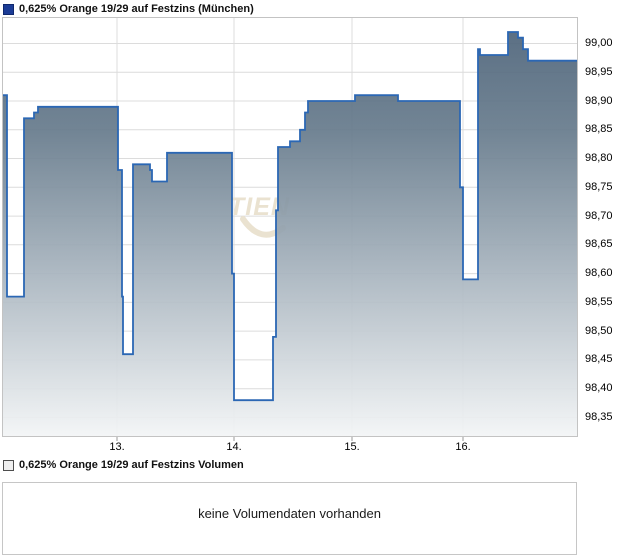  I want to click on x-axis-label: 15., so click(352, 447).